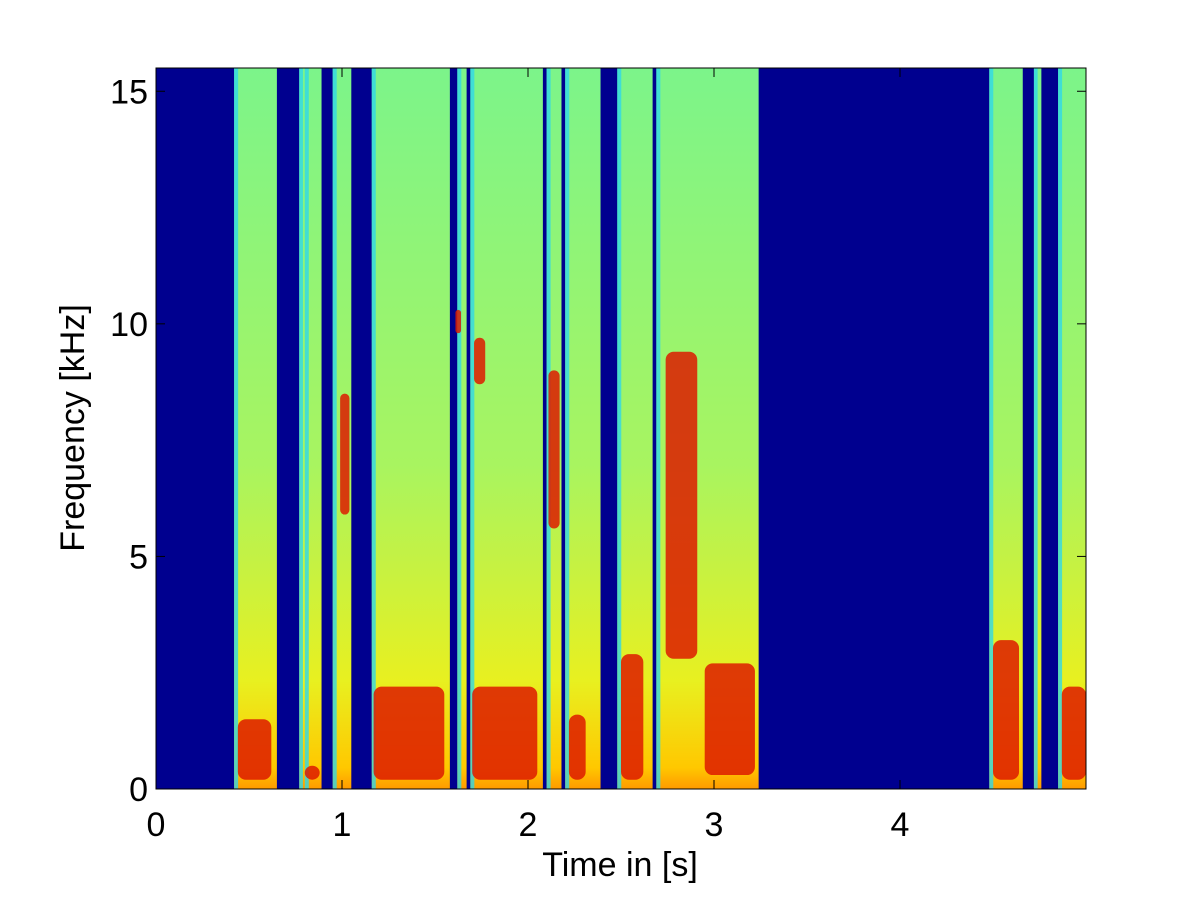 This screenshot has width=1200, height=900. Describe the element at coordinates (73, 428) in the screenshot. I see `y-axis-label: Frequency [kHz]` at that location.